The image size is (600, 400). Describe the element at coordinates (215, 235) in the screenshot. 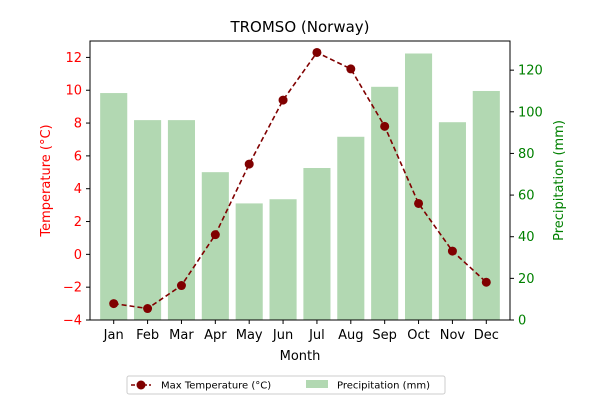

I see `temperature-point-apr` at that location.